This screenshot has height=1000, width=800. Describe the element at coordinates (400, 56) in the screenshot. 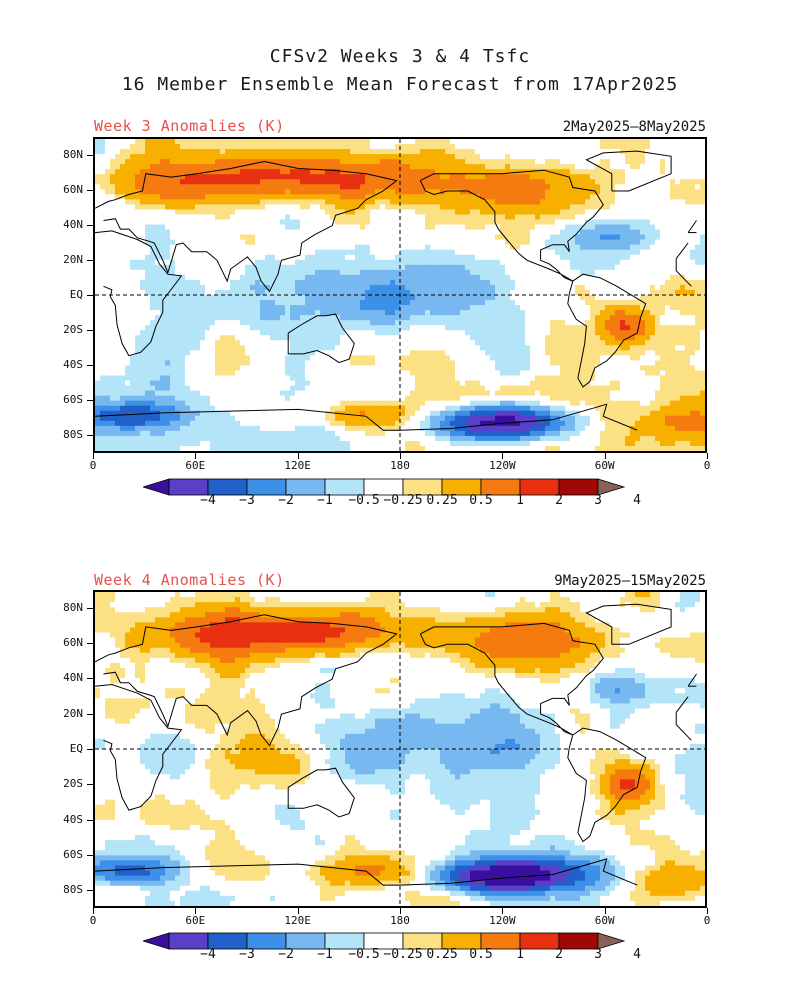

I see `chart-title-line-1: CFSv2 Weeks 3 & 4 Tsfc` at that location.